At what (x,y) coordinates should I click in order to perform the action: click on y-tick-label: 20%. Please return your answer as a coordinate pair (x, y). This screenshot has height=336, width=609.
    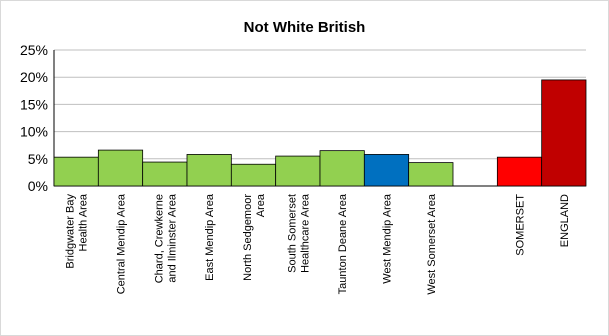
    Looking at the image, I should click on (34, 77).